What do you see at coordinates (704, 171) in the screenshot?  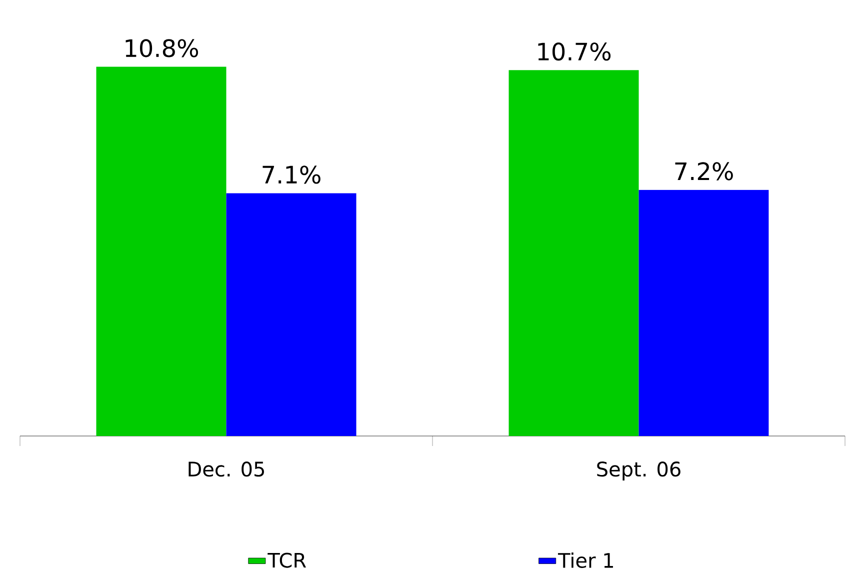 I see `data-label: 7.2%` at bounding box center [704, 171].